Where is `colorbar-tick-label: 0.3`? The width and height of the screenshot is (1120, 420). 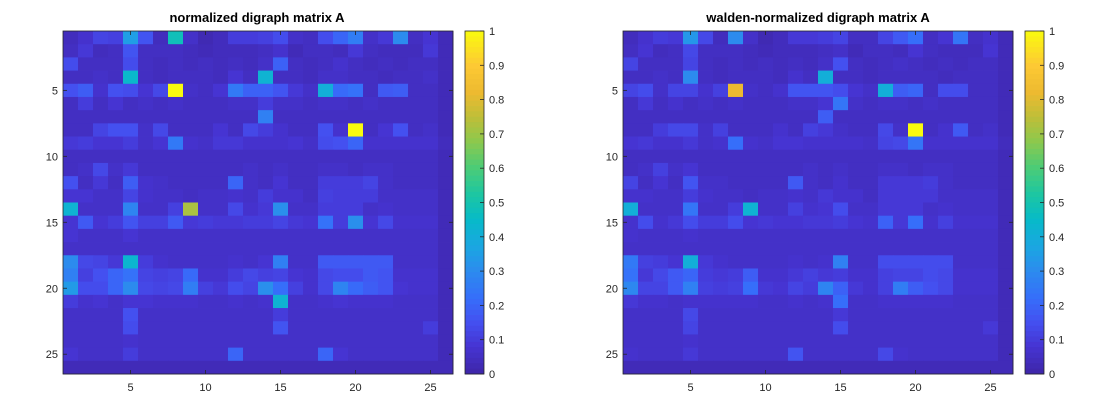 colorbar-tick-label: 0.3 is located at coordinates (496, 272).